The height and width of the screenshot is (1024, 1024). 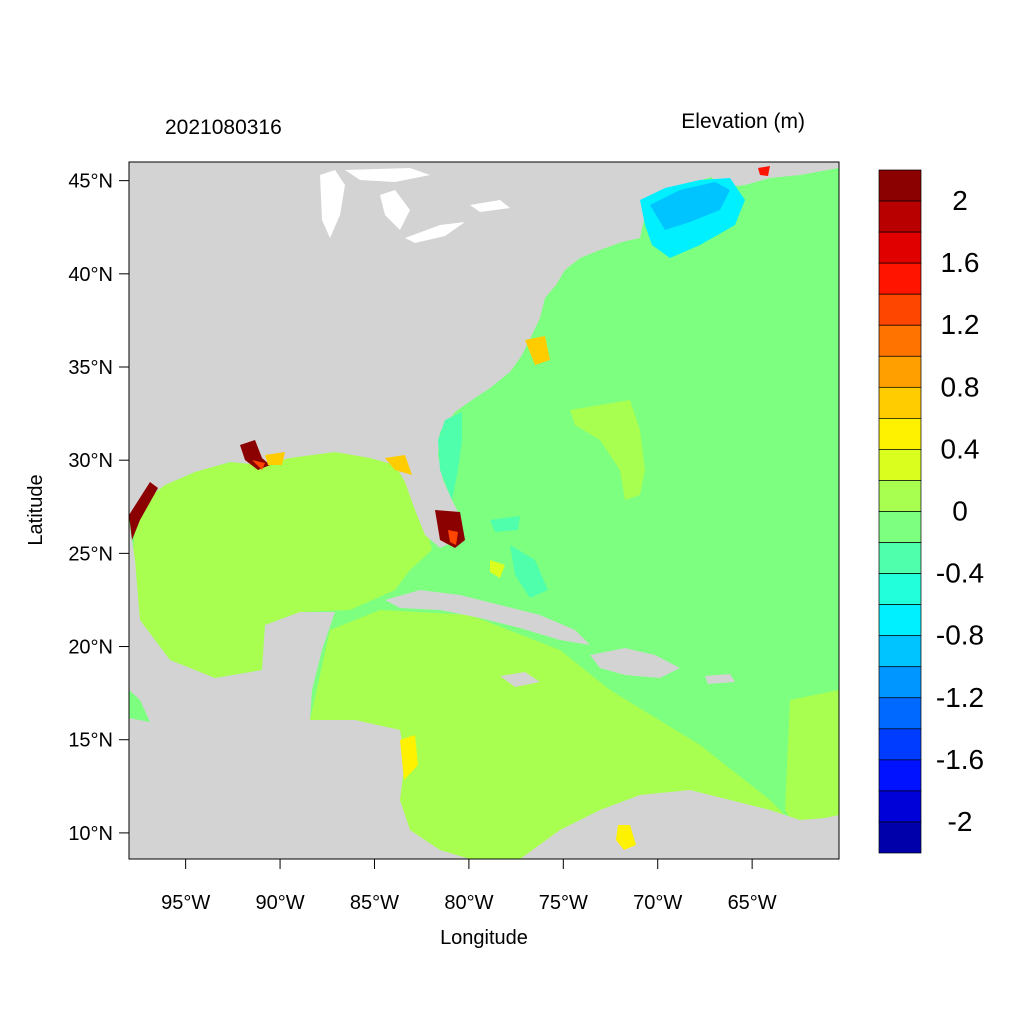 I want to click on louisiana-surge-core, so click(x=258, y=465).